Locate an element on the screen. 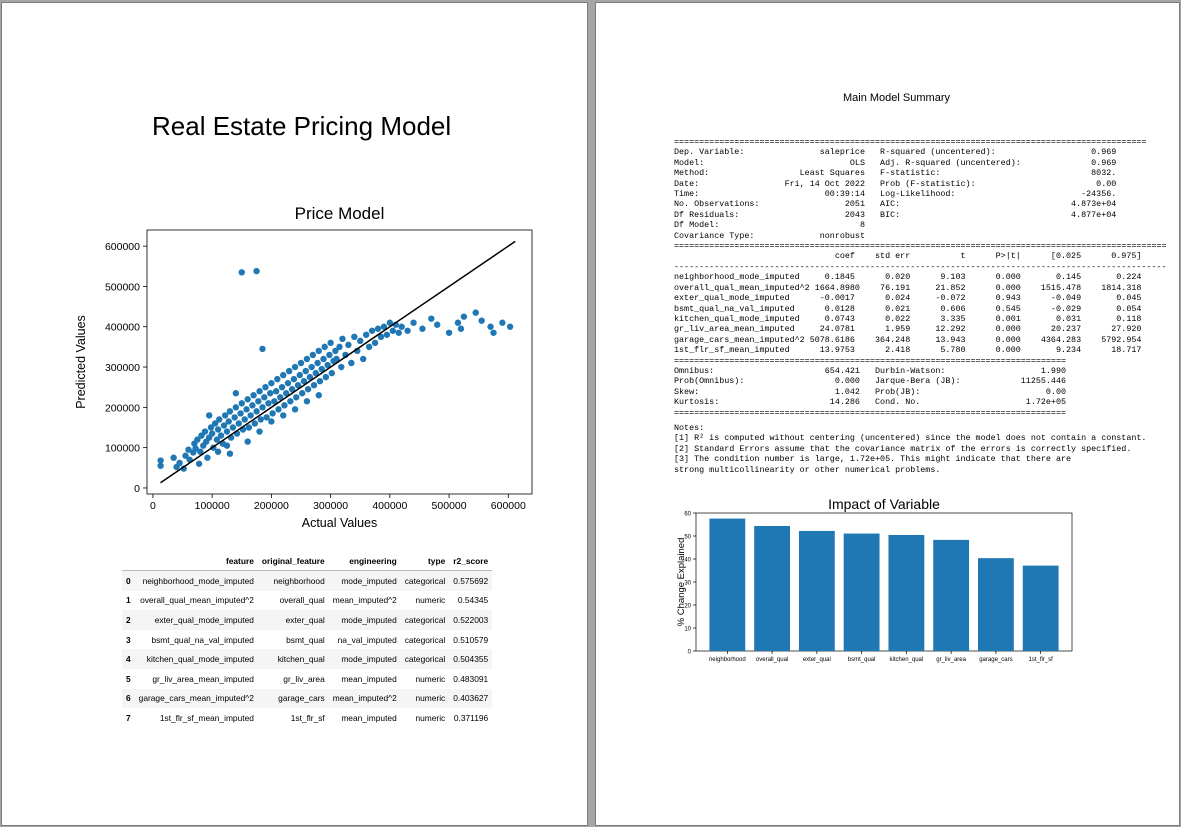  table-cell: 5 is located at coordinates (128, 678).